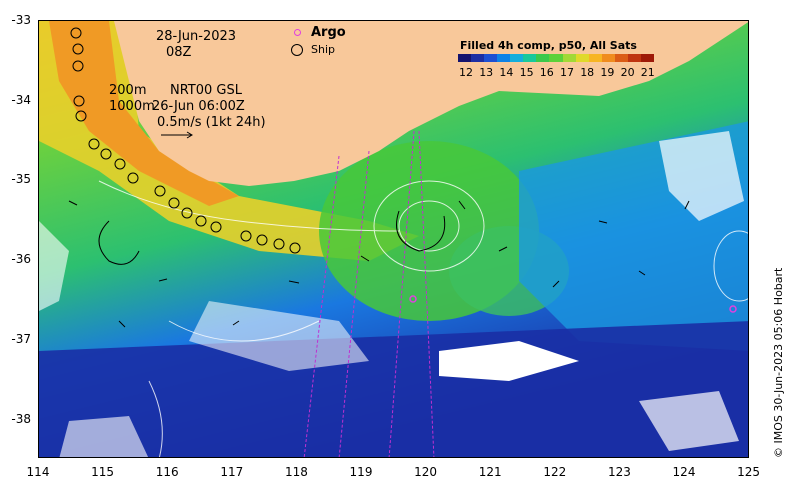  Describe the element at coordinates (526, 72) in the screenshot. I see `colorbar-label: 15` at that location.